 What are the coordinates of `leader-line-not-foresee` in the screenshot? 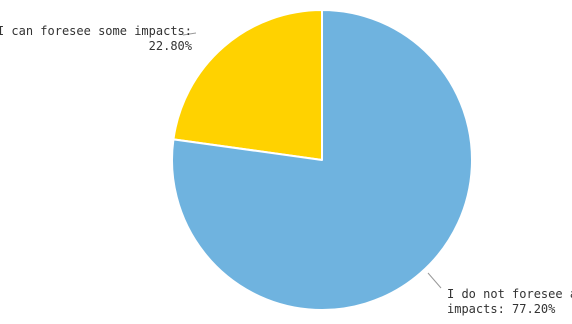 It's located at (434, 280).